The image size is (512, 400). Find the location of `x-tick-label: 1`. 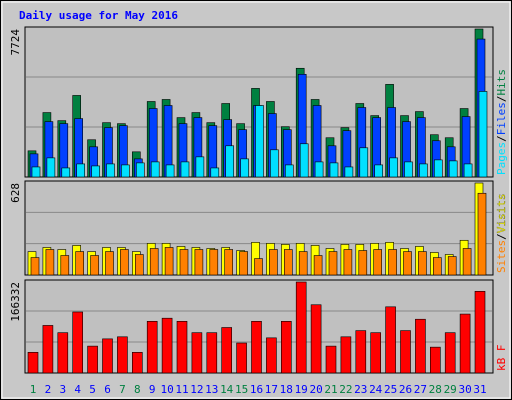

x-tick-label: 1 is located at coordinates (33, 389).